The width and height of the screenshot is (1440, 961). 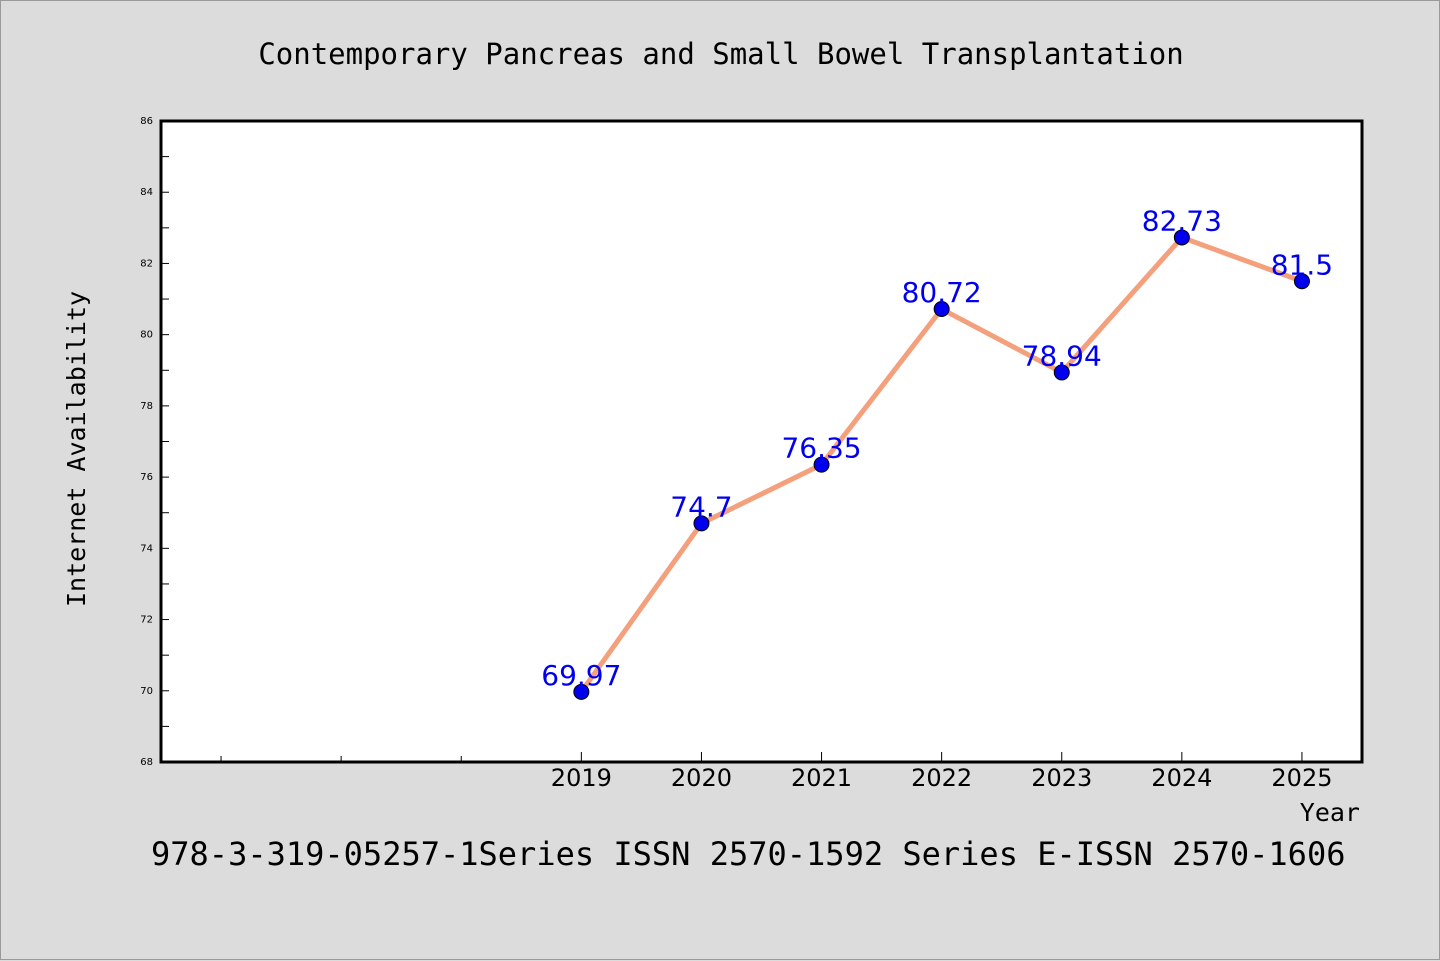 I want to click on y-tick-label: 80, so click(x=146, y=335).